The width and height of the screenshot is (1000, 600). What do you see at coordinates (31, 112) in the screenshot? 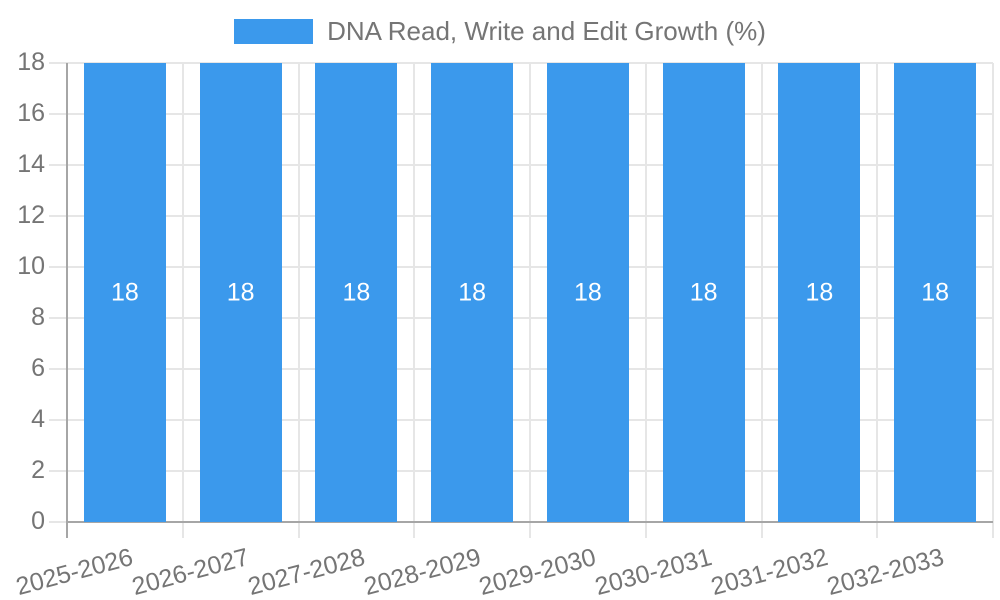
I see `y-axis-tick-label: 16` at bounding box center [31, 112].